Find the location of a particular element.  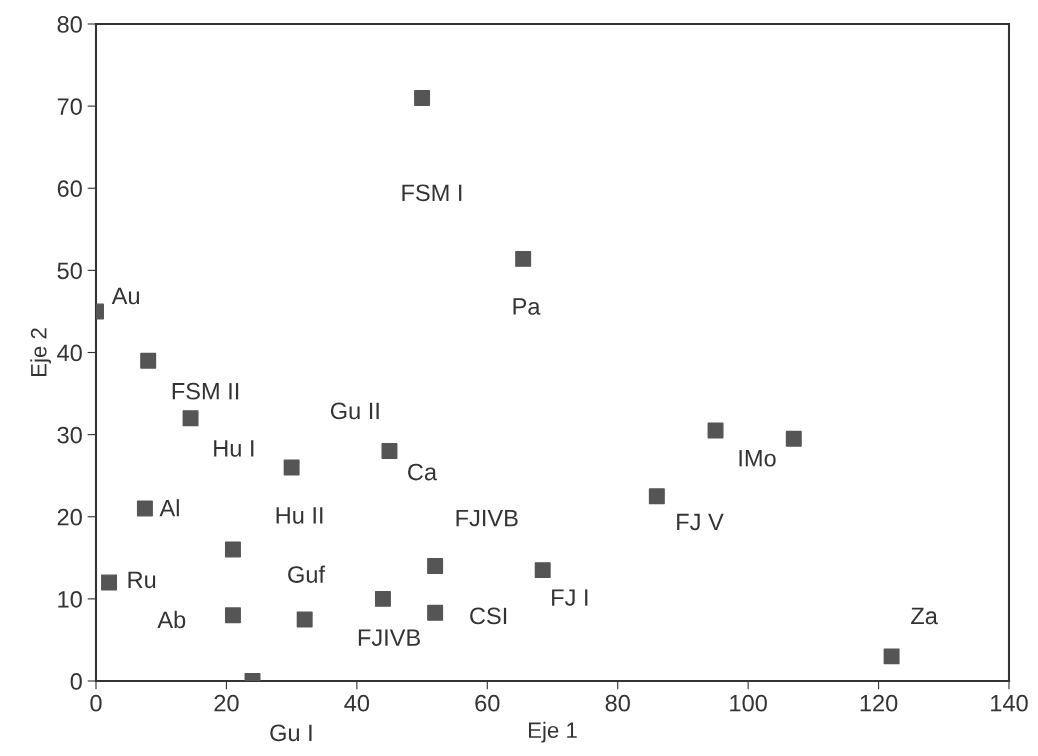

annotation: Ab is located at coordinates (171, 619).